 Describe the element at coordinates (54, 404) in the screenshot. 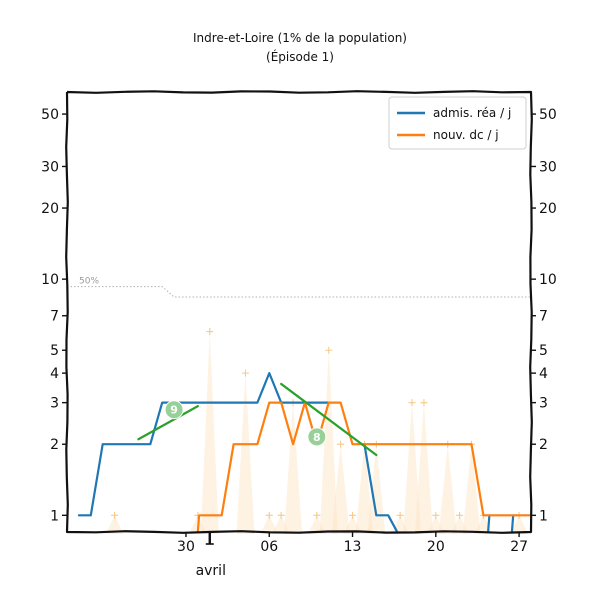

I see `y-tick-label-left: 3` at that location.